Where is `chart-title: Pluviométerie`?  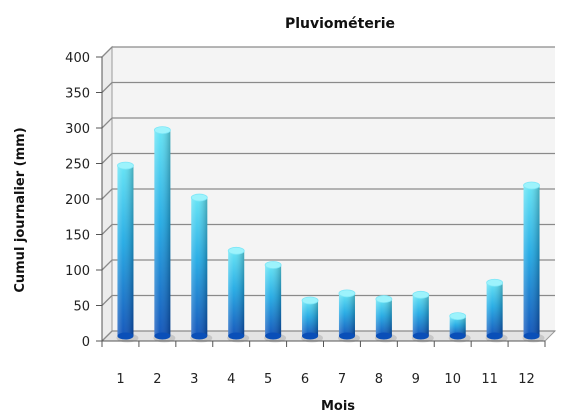 chart-title: Pluviométerie is located at coordinates (340, 24).